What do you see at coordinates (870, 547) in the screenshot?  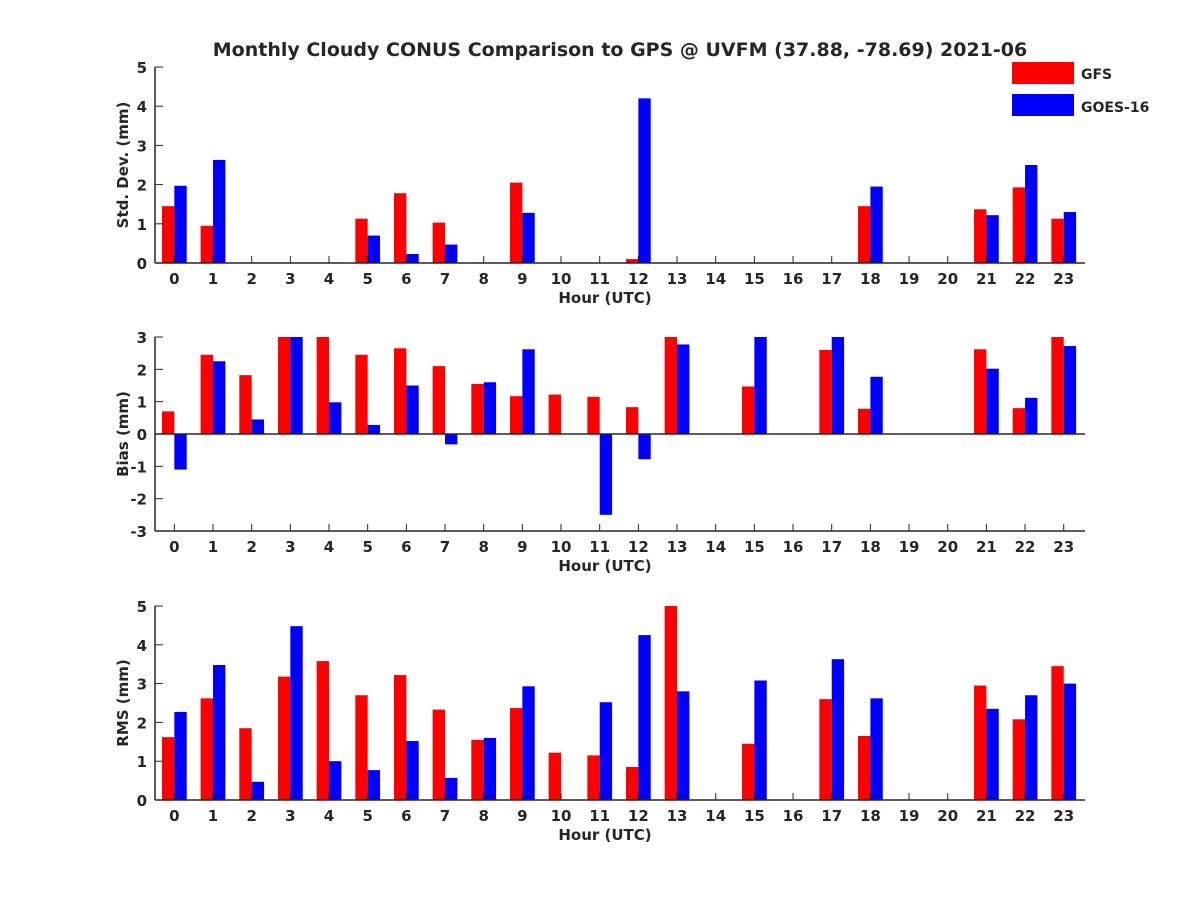 I see `x-tick-label: 18` at bounding box center [870, 547].